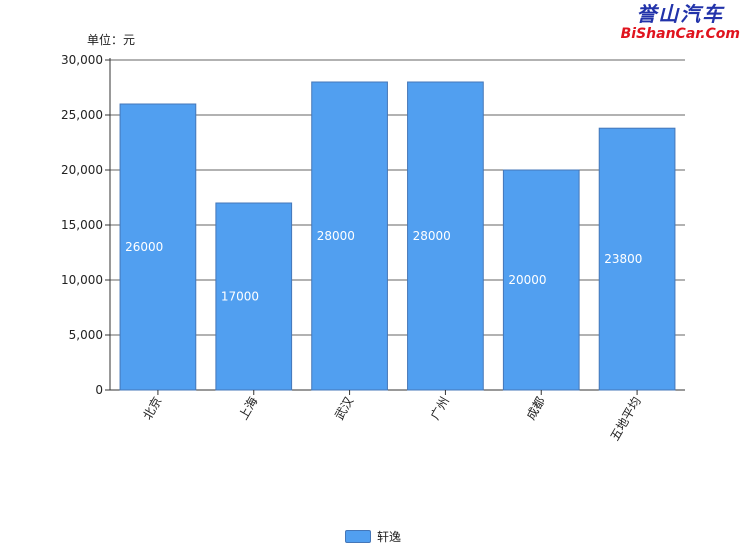 This screenshot has width=744, height=557. I want to click on logo-english-text: BiShanCar.Com, so click(680, 34).